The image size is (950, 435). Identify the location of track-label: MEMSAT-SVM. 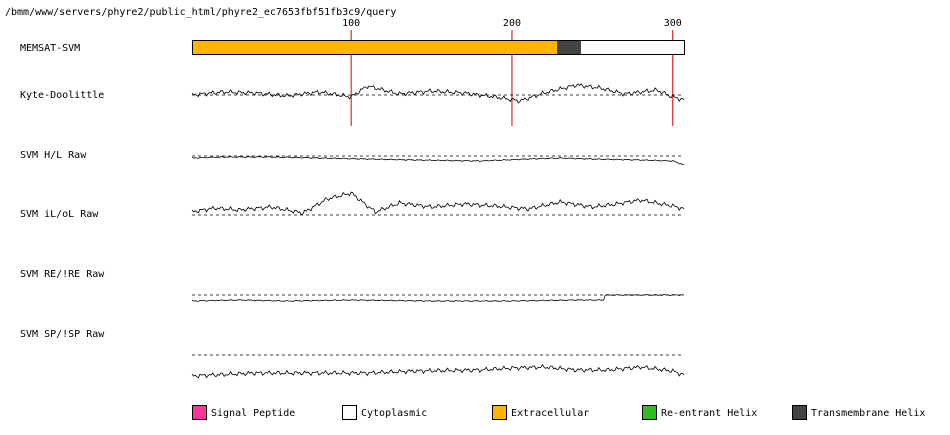
(50, 48).